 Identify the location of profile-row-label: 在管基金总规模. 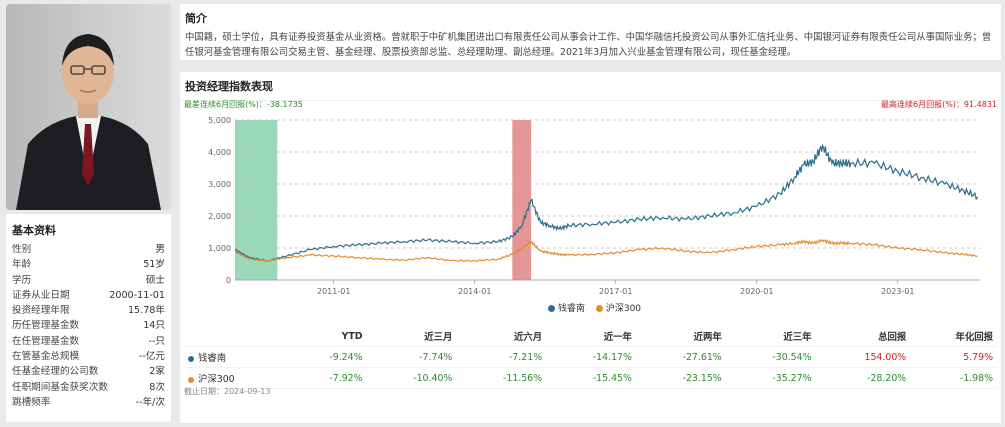
(46, 357).